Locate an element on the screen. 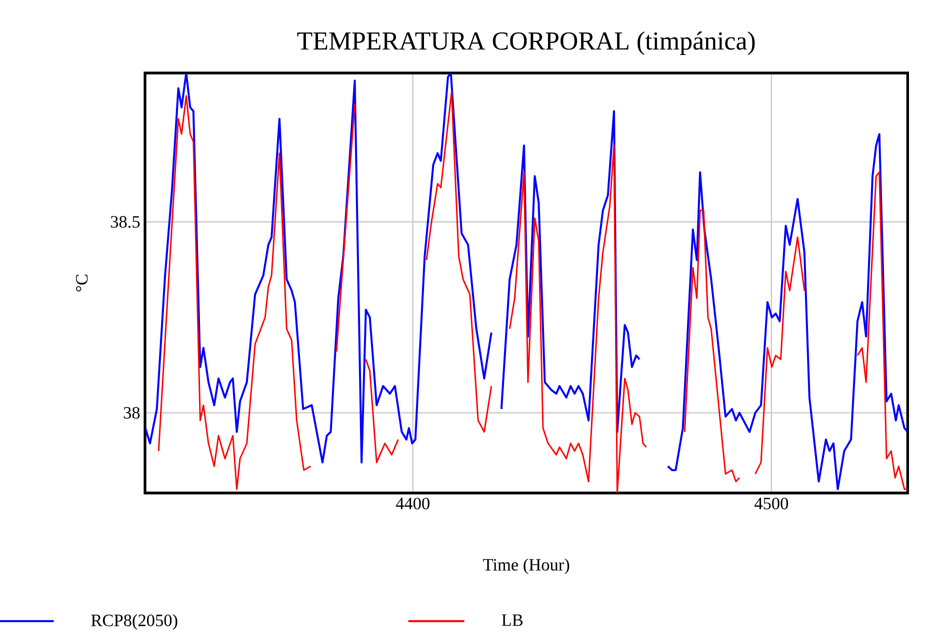 Image resolution: width=941 pixels, height=634 pixels. chart-title: TEMPERATURA CORPORAL (timpánica) is located at coordinates (526, 43).